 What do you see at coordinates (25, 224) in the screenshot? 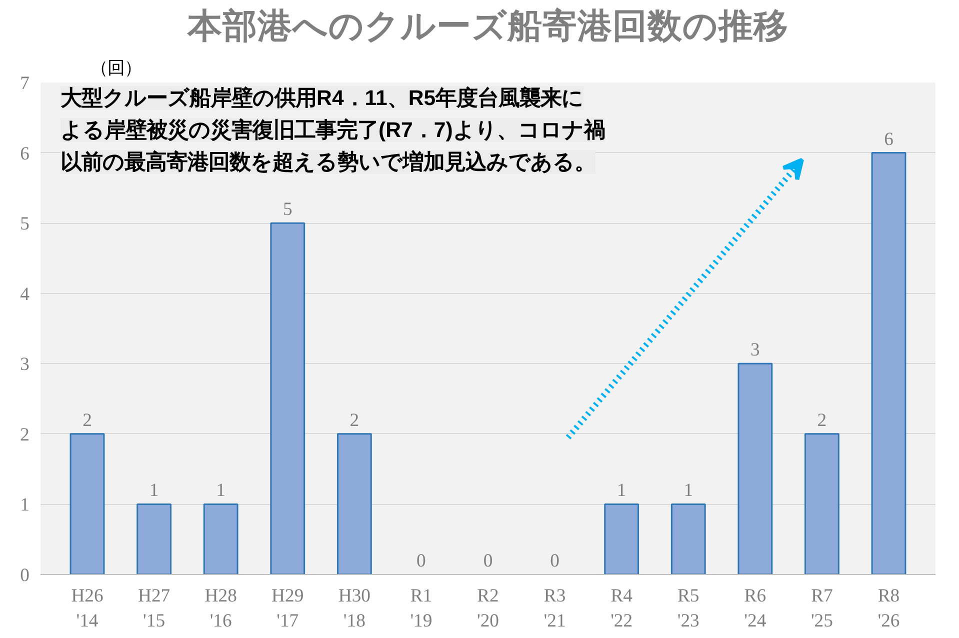
I see `y-tick-label: 5` at bounding box center [25, 224].